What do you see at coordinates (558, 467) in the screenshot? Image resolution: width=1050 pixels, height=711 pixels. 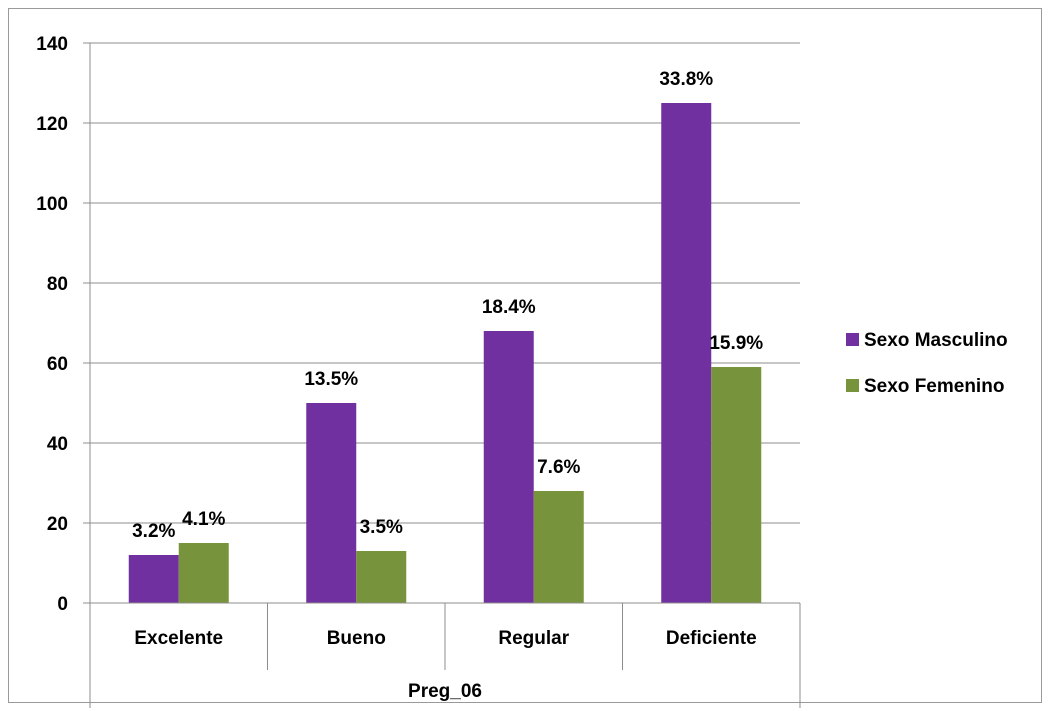 I see `data-label: 7.6%` at bounding box center [558, 467].